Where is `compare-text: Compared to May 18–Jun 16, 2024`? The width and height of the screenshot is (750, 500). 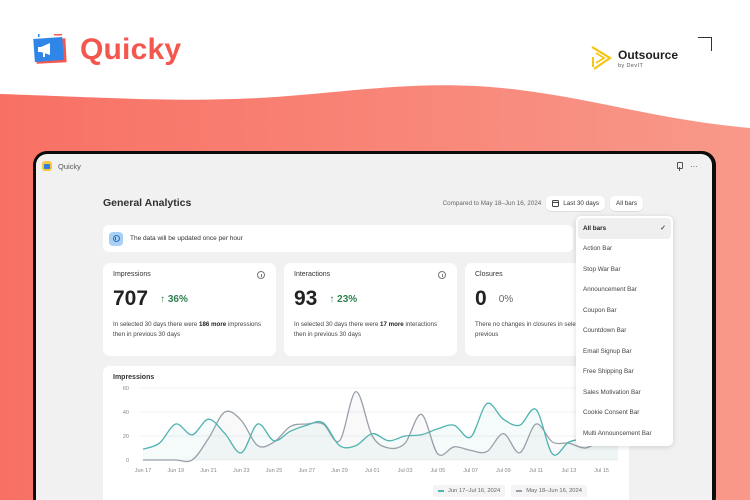
compare-text: Compared to May 18–Jun 16, 2024 is located at coordinates (492, 203).